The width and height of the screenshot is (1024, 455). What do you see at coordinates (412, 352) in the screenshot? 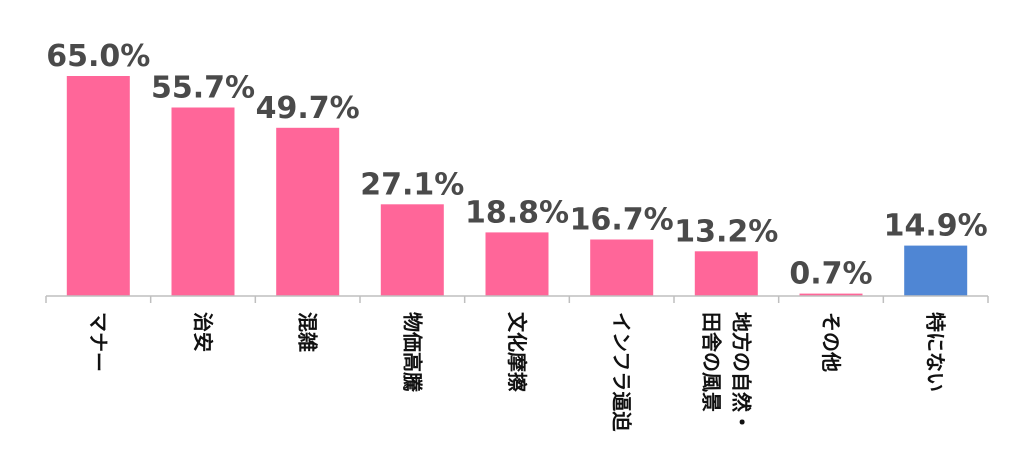
I see `category-label: 物価高騰` at bounding box center [412, 352].